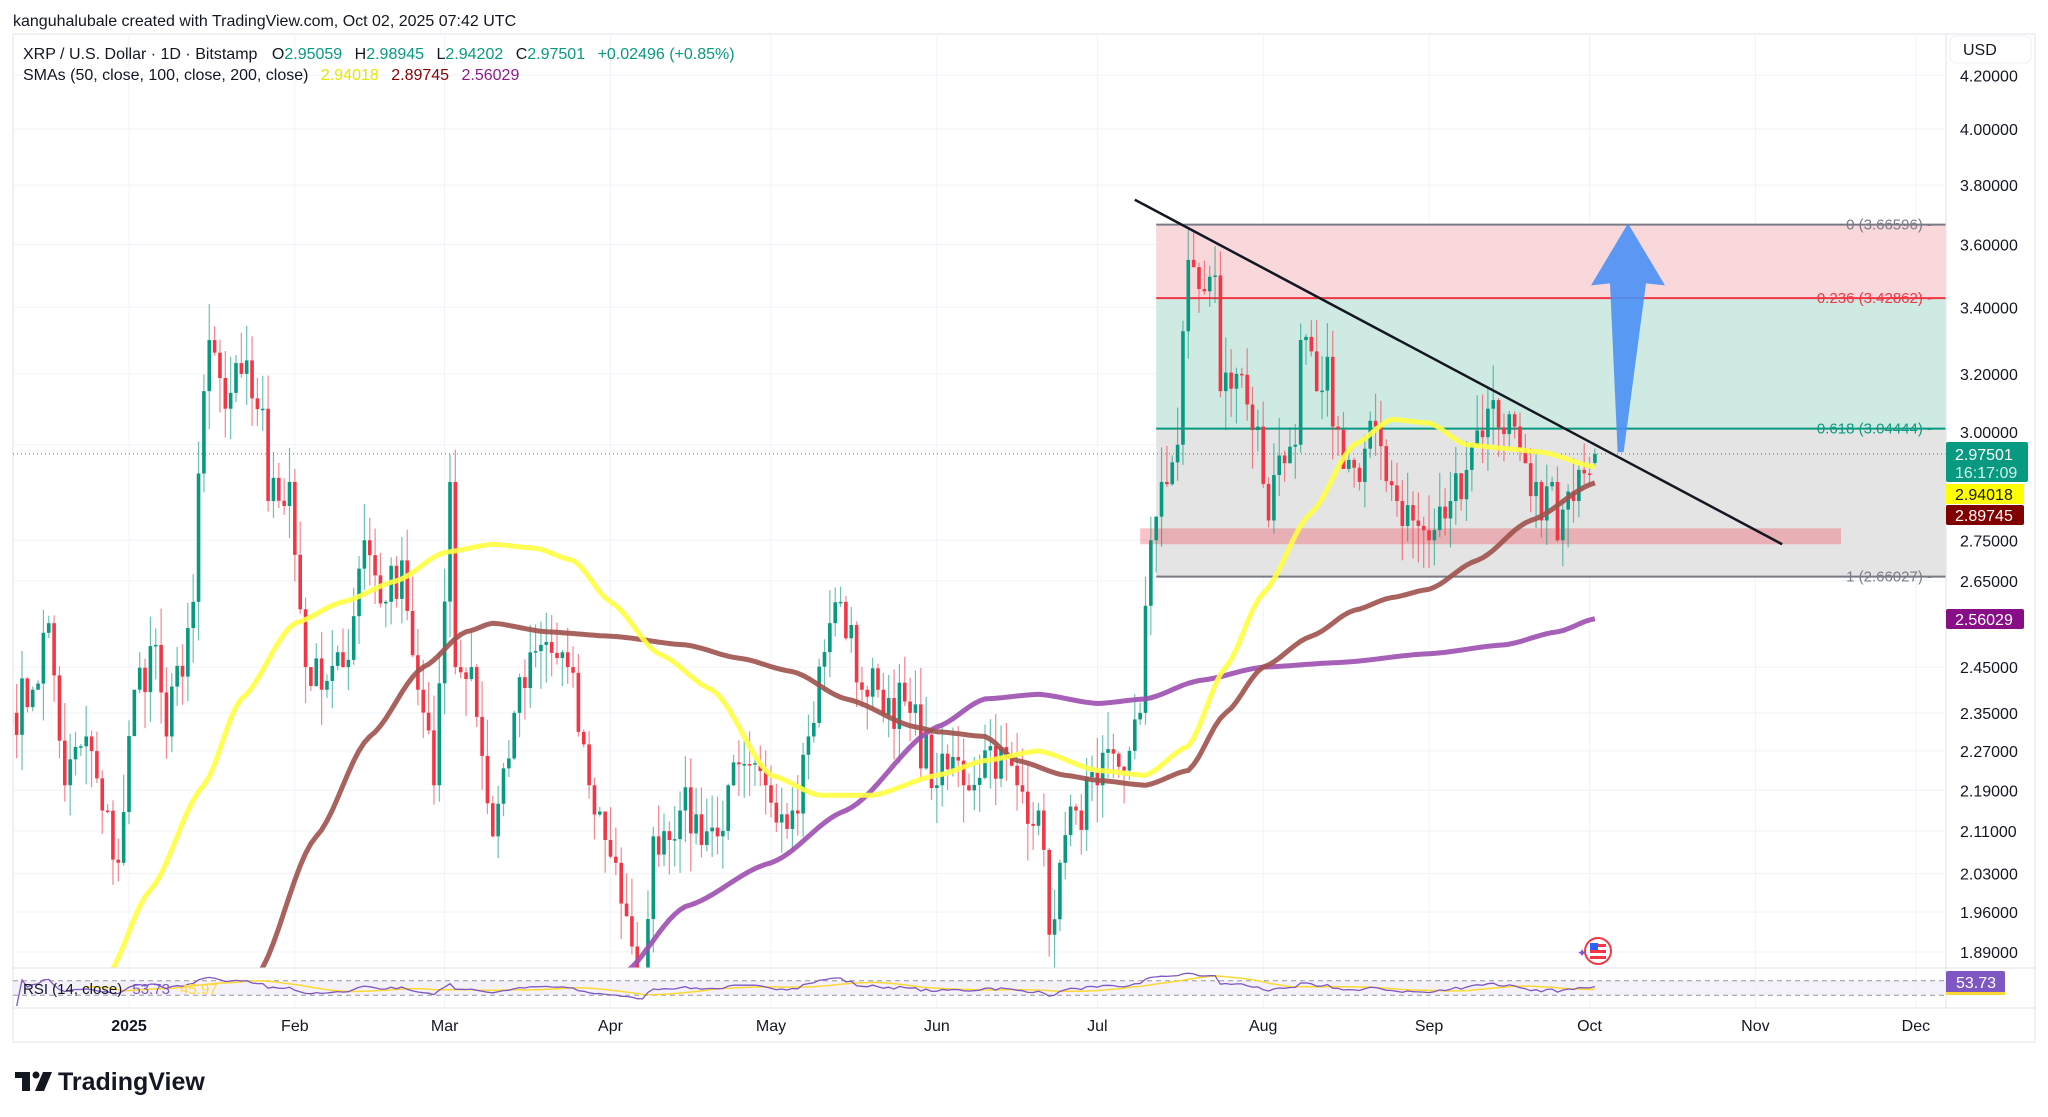 This screenshot has height=1117, width=2048. What do you see at coordinates (361, 54) in the screenshot?
I see `high-label: H` at bounding box center [361, 54].